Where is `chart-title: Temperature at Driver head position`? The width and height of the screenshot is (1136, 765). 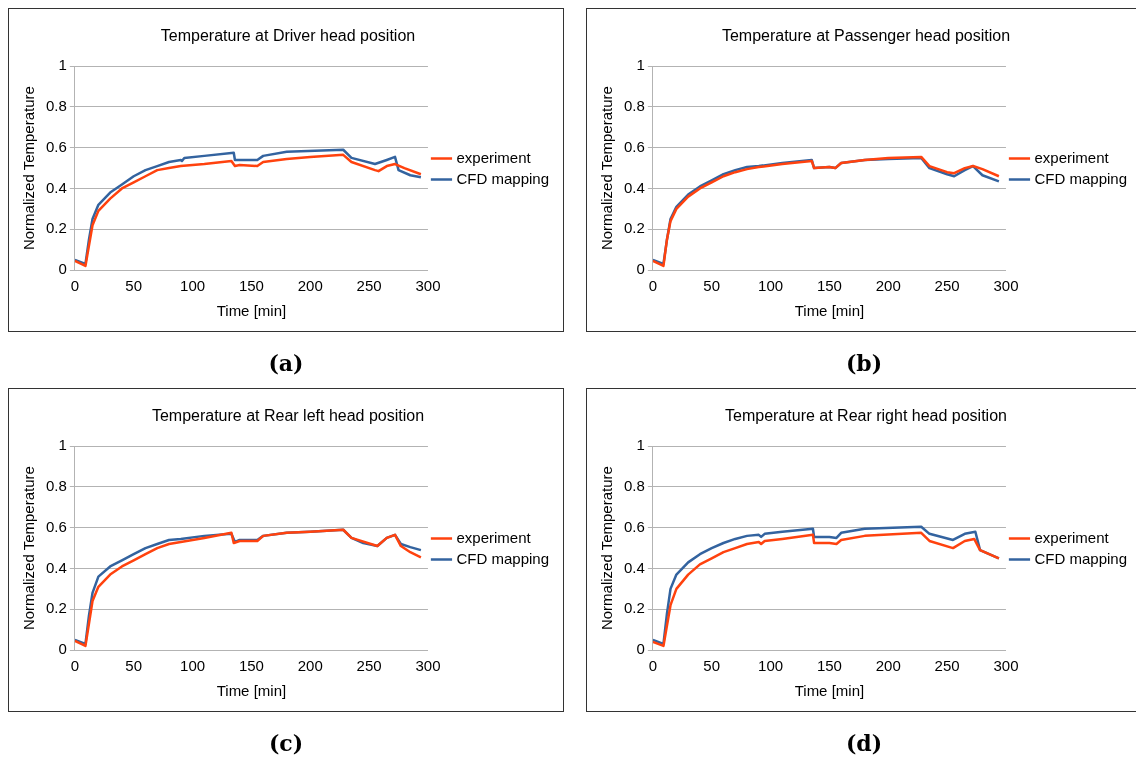 chart-title: Temperature at Driver head position is located at coordinates (288, 36).